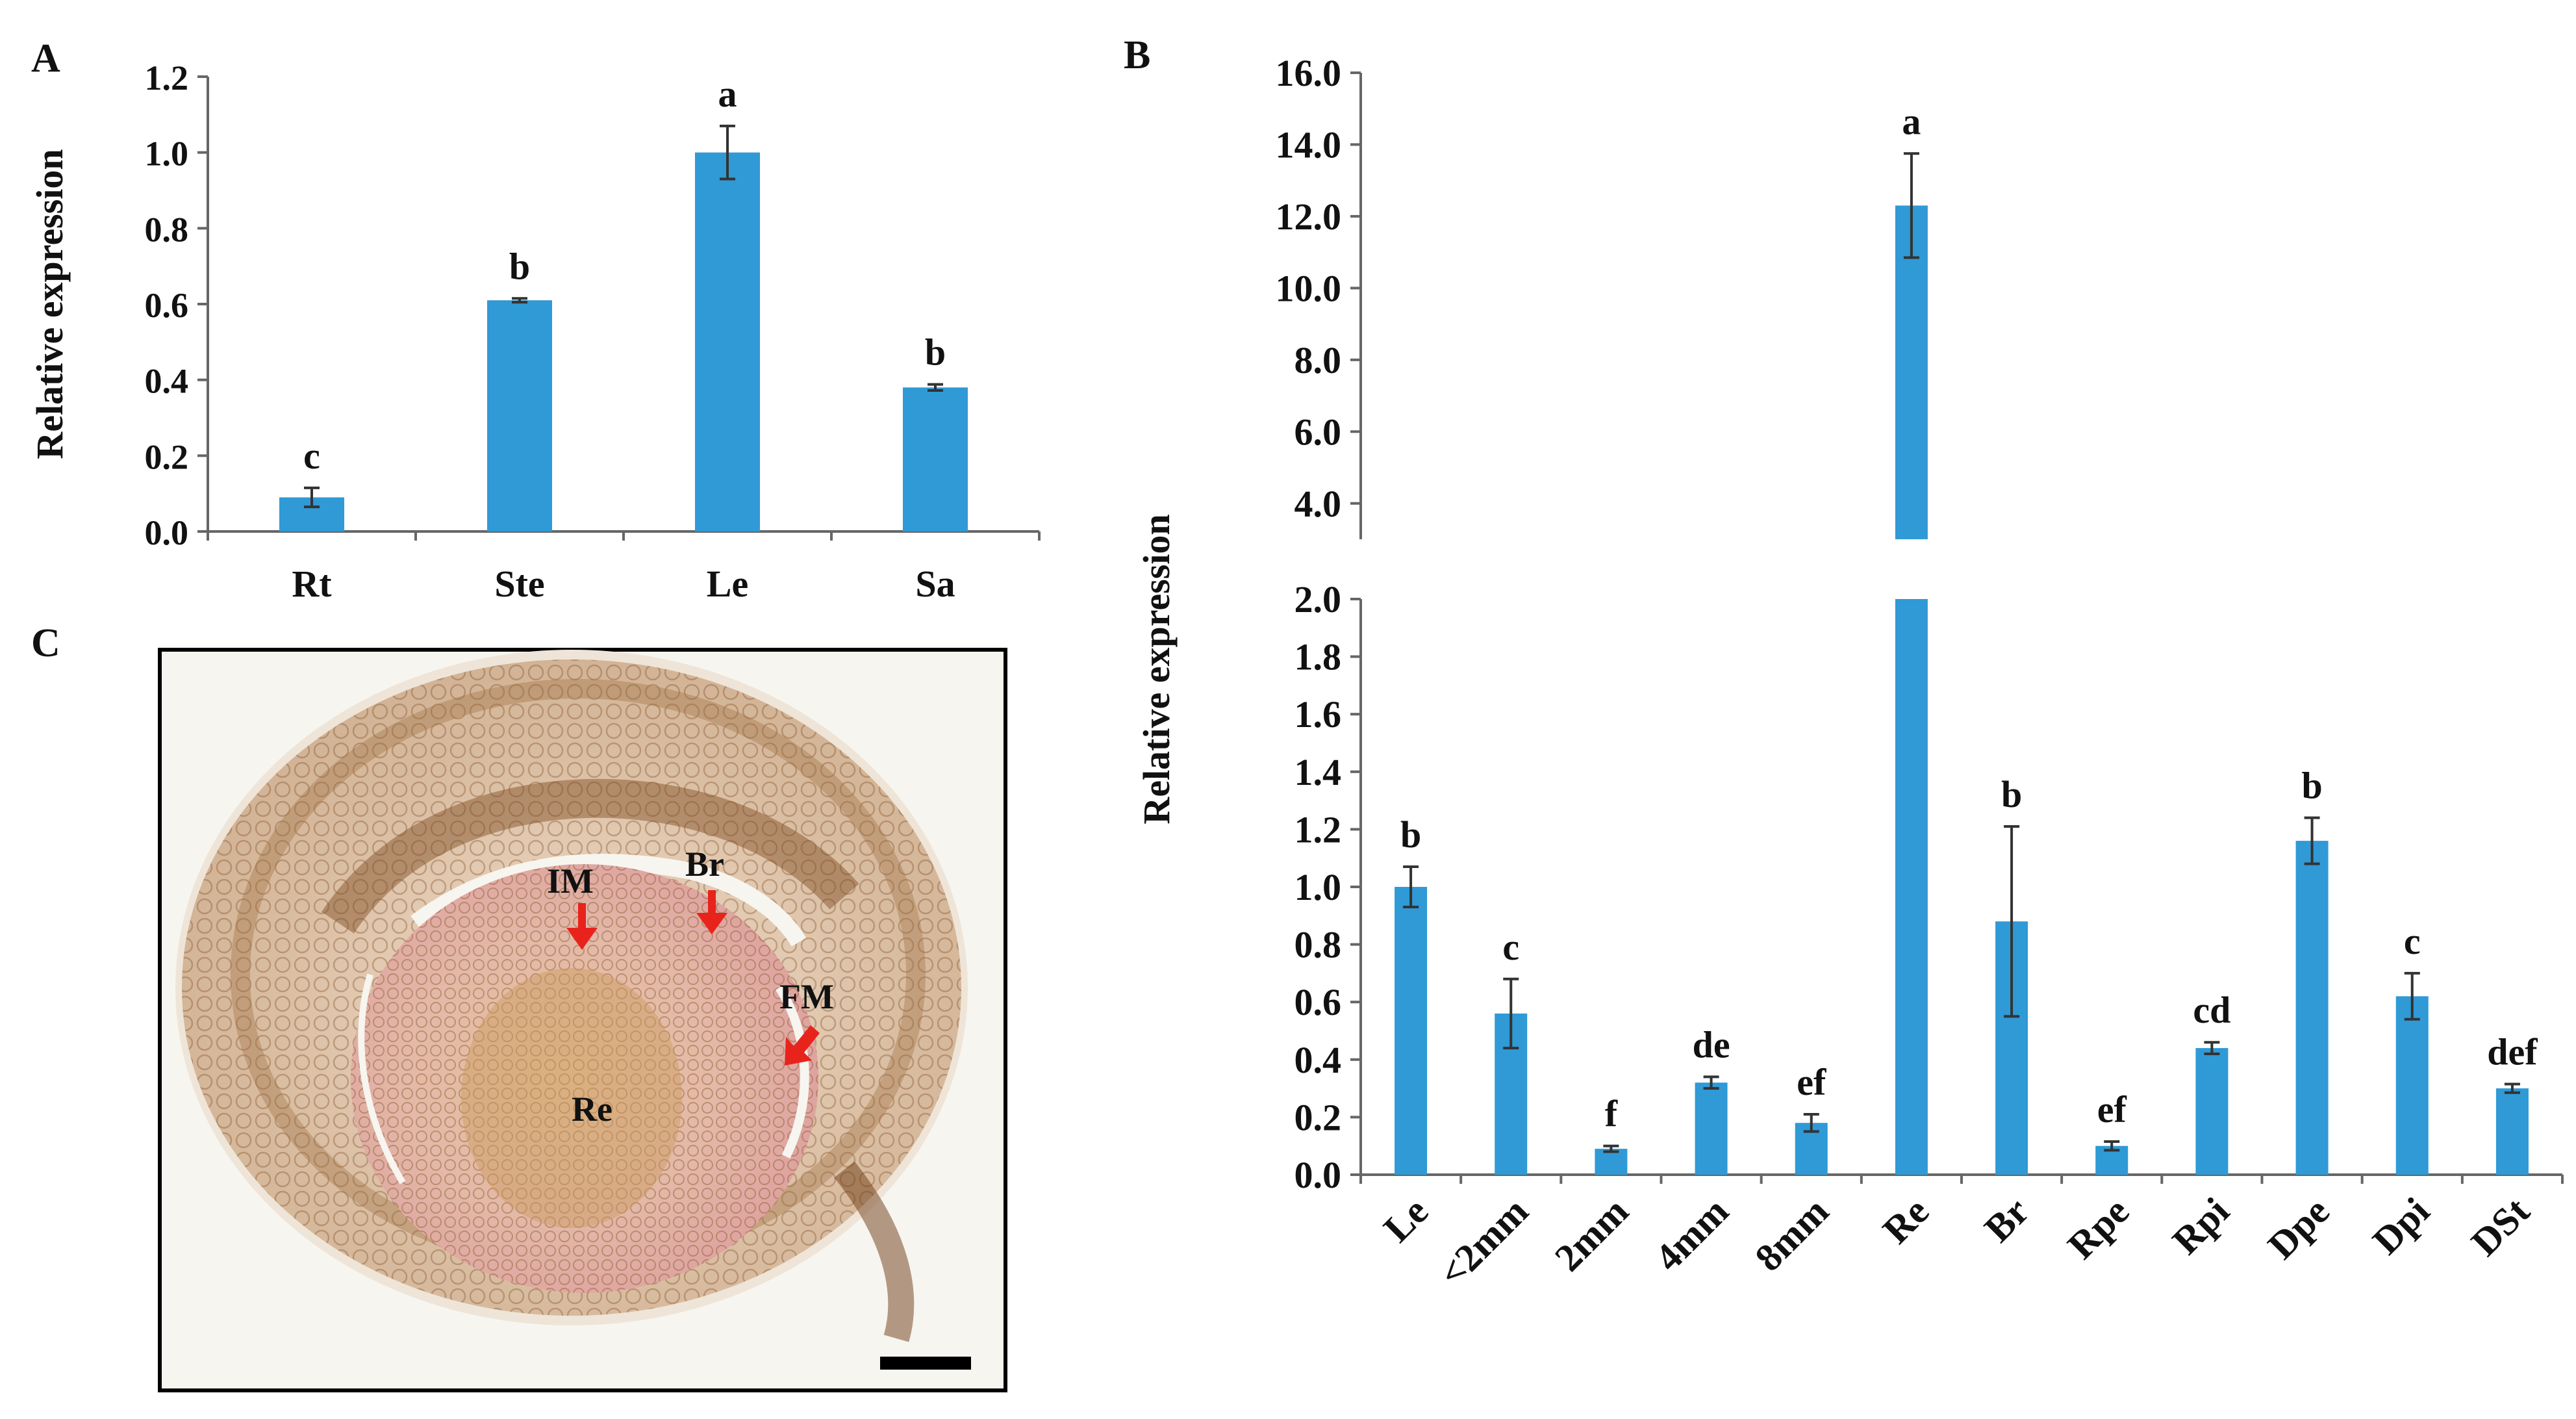 The height and width of the screenshot is (1419, 2576). Describe the element at coordinates (1484, 1243) in the screenshot. I see `x-tick-label-b: <2mm` at that location.